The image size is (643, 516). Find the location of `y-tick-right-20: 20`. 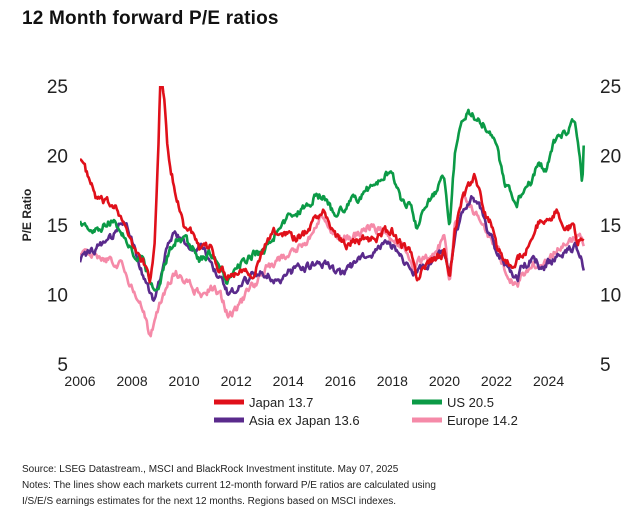

y-tick-right-20: 20 is located at coordinates (610, 157).